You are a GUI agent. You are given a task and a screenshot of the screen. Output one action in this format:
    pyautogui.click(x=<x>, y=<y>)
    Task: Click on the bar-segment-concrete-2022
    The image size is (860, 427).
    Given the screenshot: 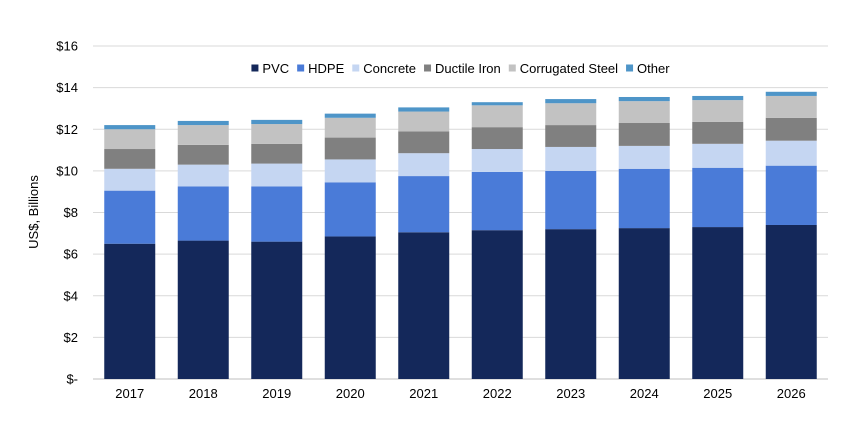 What is the action you would take?
    pyautogui.click(x=497, y=160)
    